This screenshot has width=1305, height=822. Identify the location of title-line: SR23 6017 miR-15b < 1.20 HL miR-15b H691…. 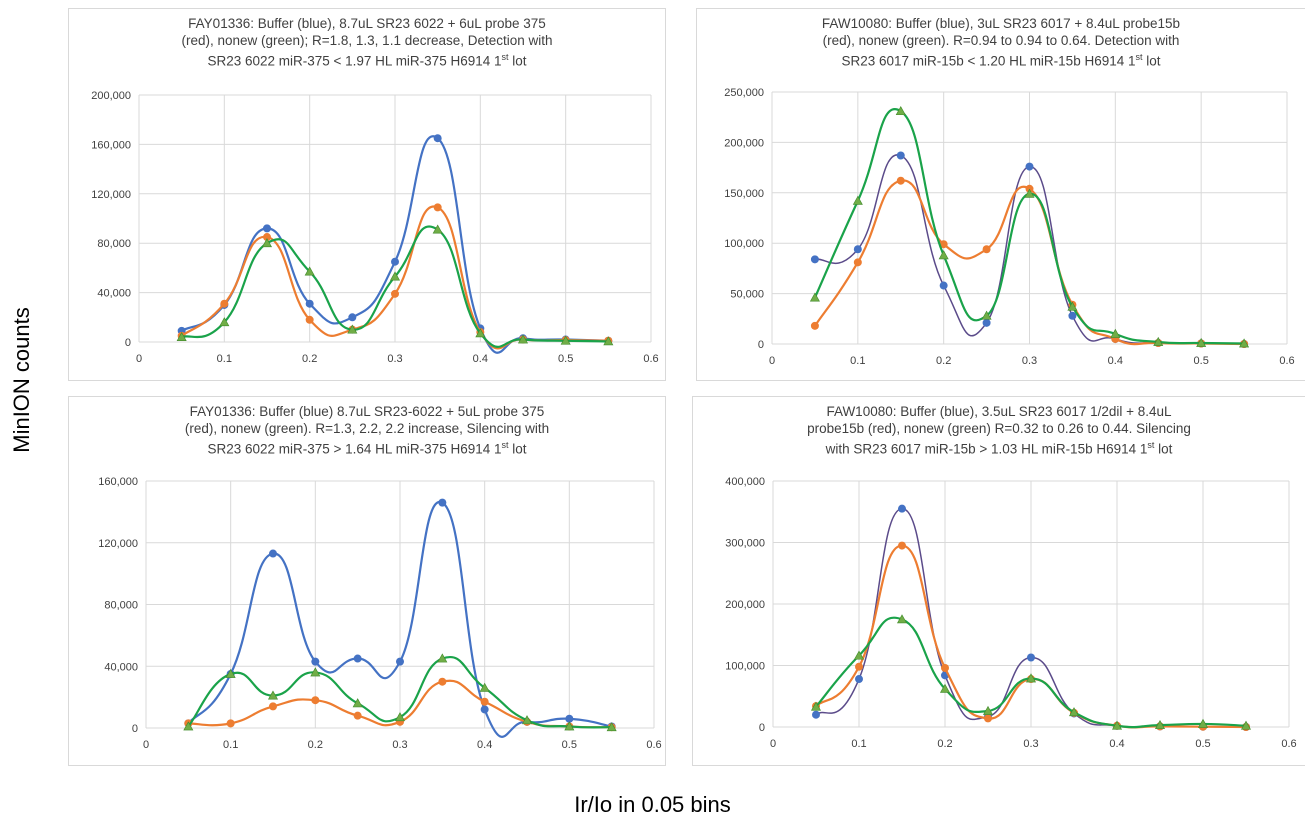
(988, 61).